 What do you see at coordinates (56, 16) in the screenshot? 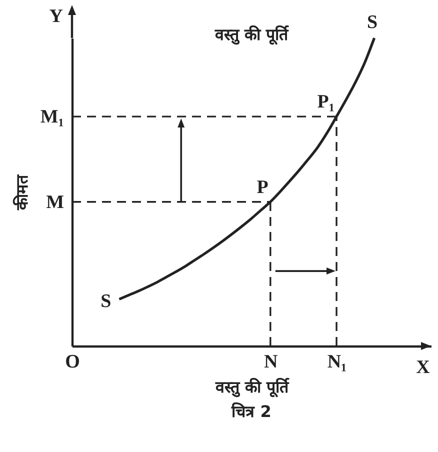
I see `text: Y` at bounding box center [56, 16].